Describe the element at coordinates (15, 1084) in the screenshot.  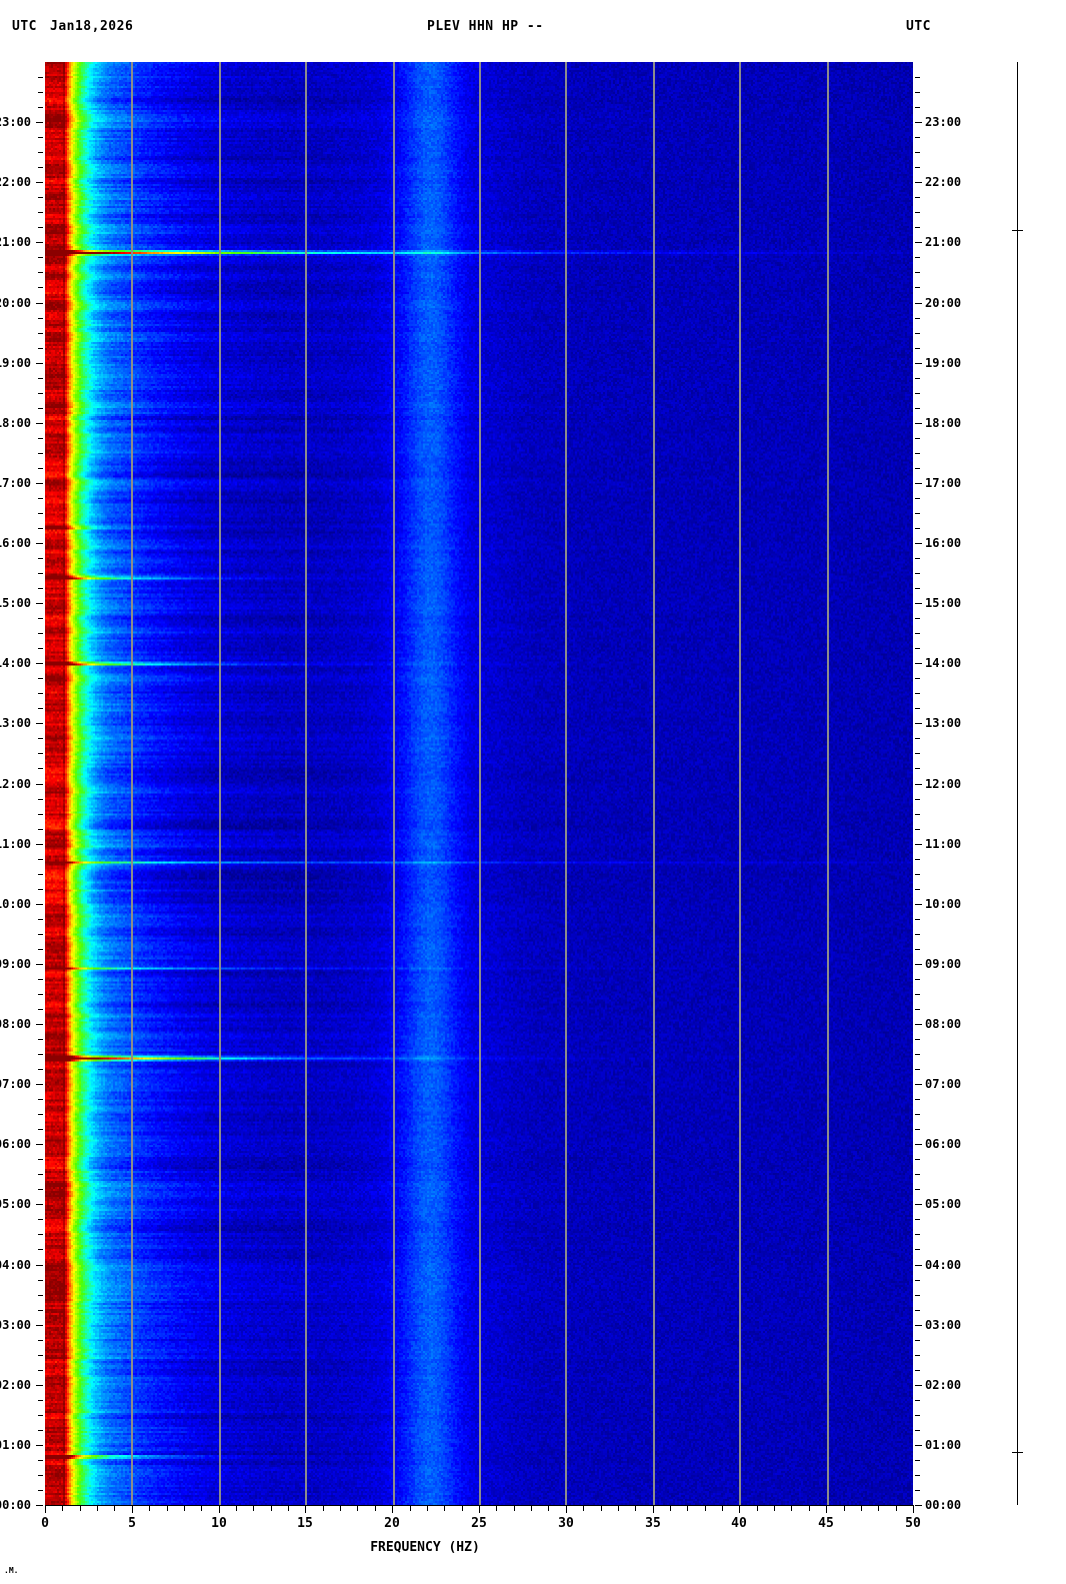
I see `y-axis-tick-label-left-07:00: 07:00` at that location.